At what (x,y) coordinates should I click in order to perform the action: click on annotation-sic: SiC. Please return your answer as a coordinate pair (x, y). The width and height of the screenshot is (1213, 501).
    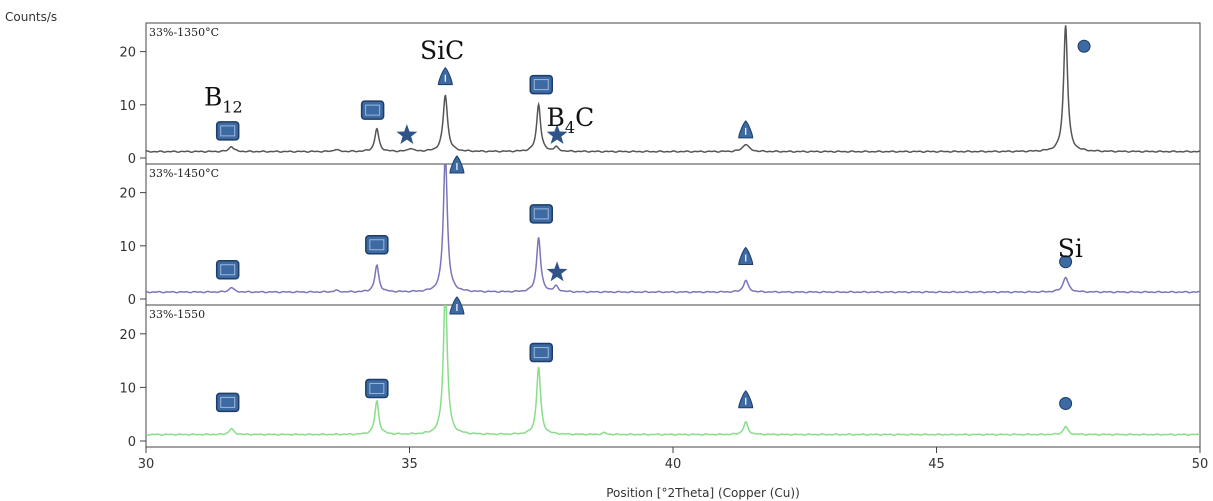
    Looking at the image, I should click on (442, 50).